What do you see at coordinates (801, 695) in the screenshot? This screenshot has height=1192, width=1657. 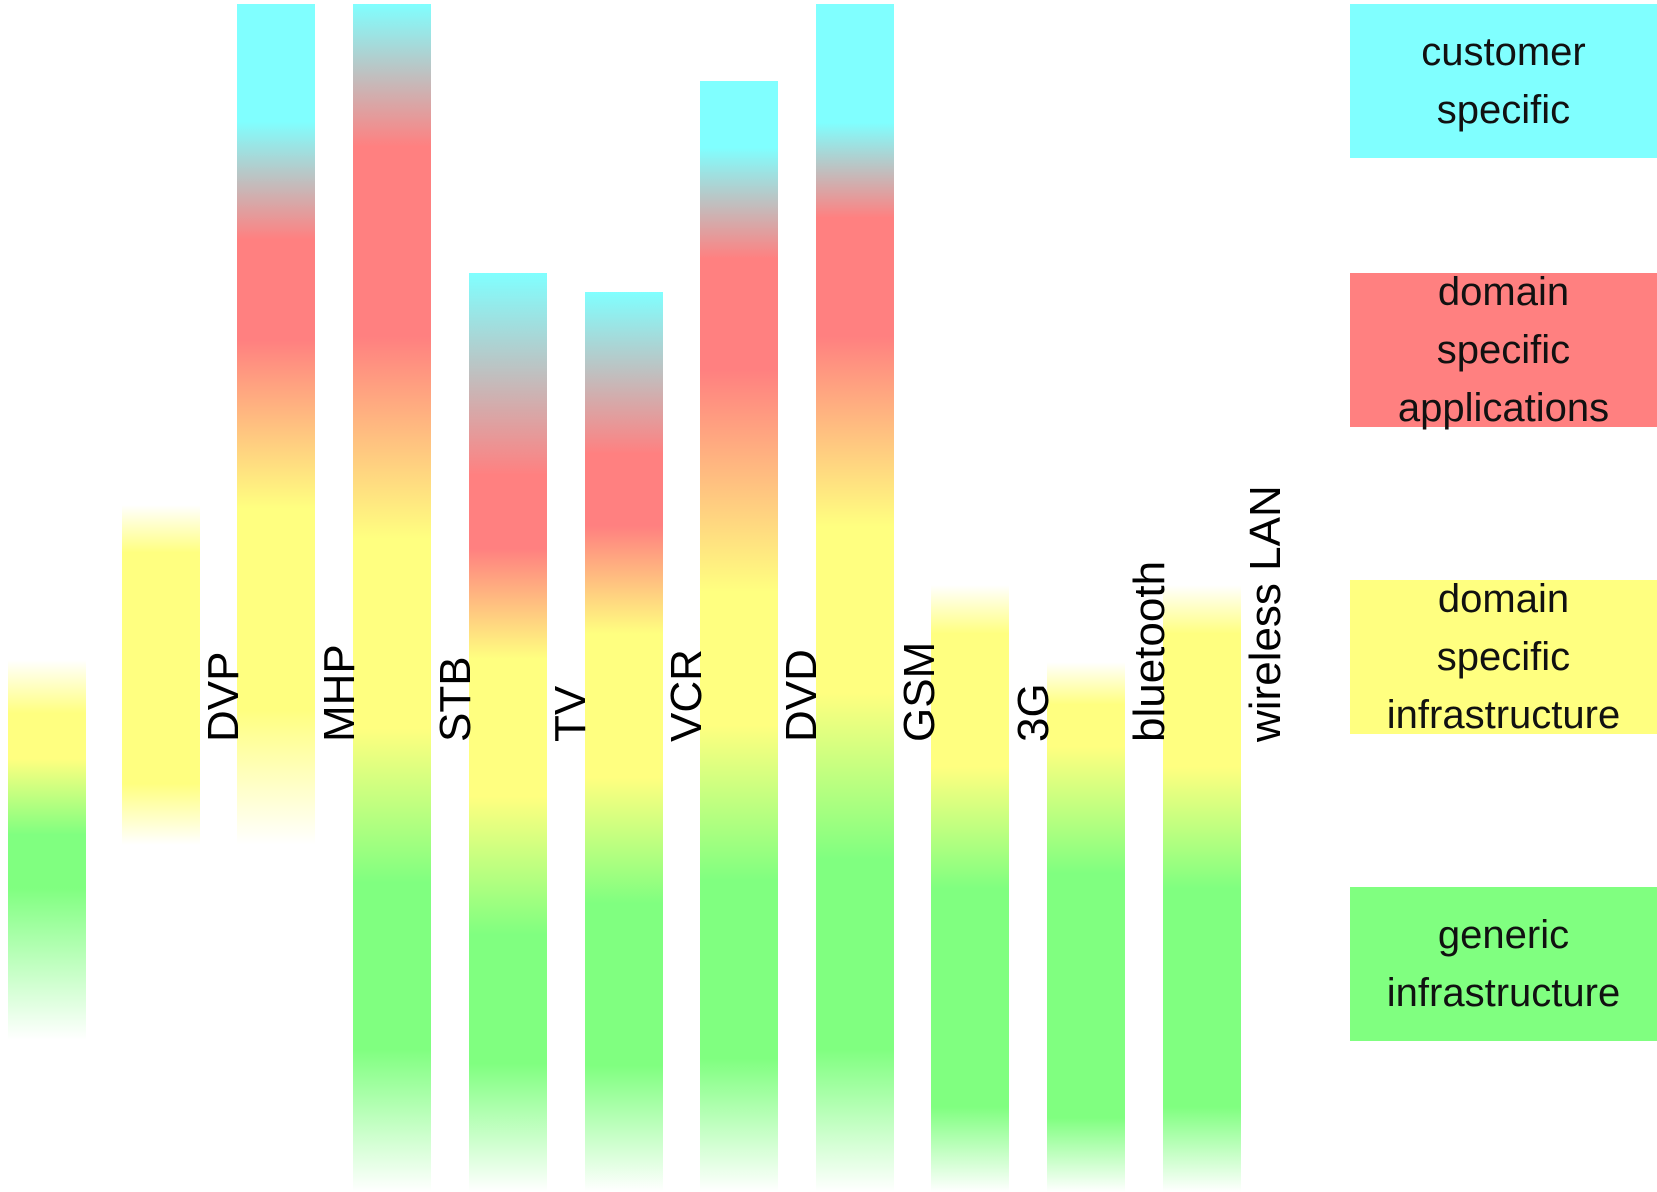 I see `label-dvd: DVD` at bounding box center [801, 695].